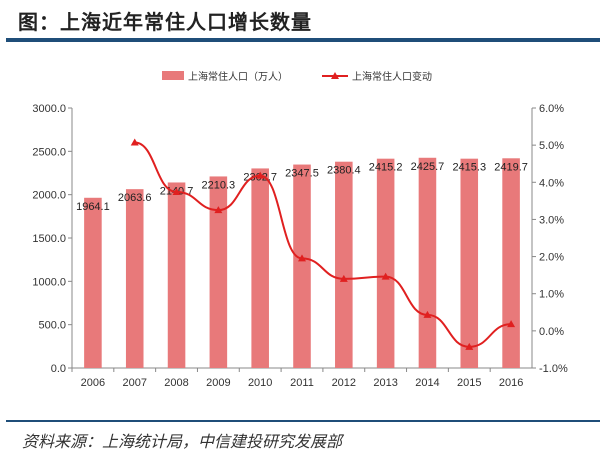  Describe the element at coordinates (49, 109) in the screenshot. I see `left-tick-label: 3000.0` at that location.